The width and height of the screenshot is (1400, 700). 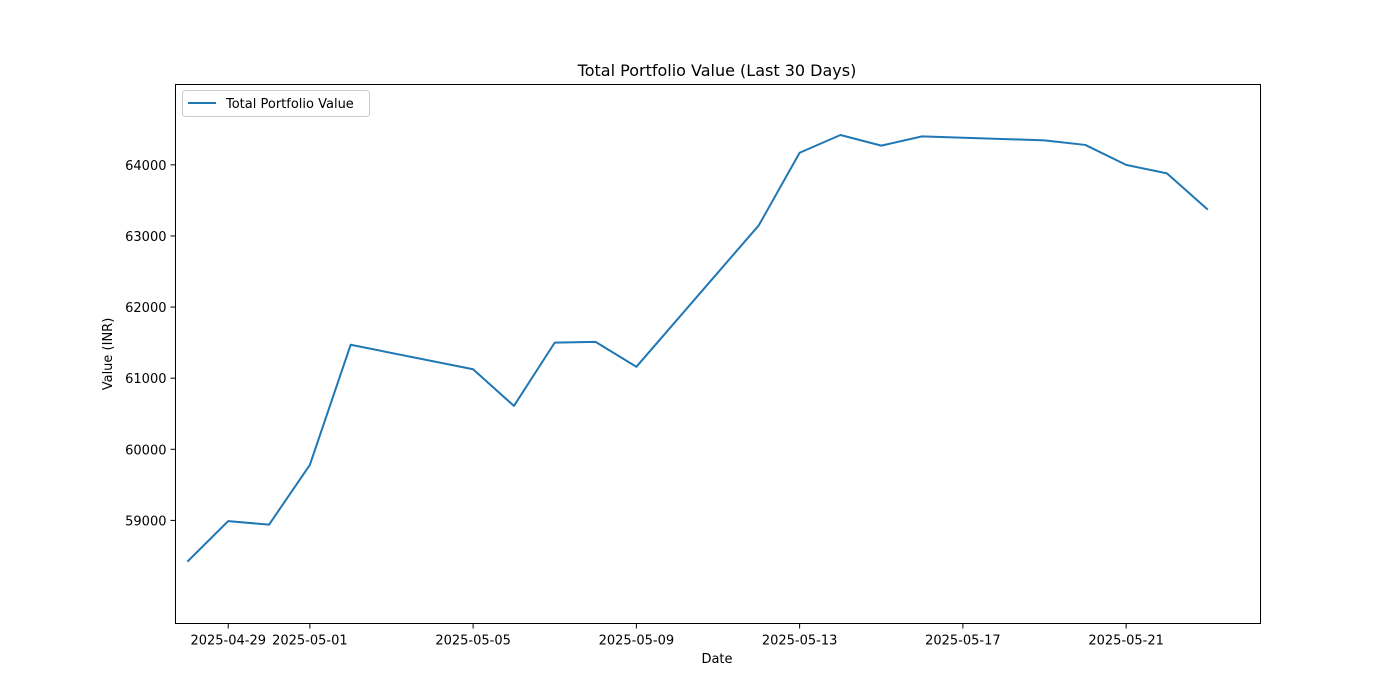 What do you see at coordinates (716, 659) in the screenshot?
I see `x-axis-label: Date` at bounding box center [716, 659].